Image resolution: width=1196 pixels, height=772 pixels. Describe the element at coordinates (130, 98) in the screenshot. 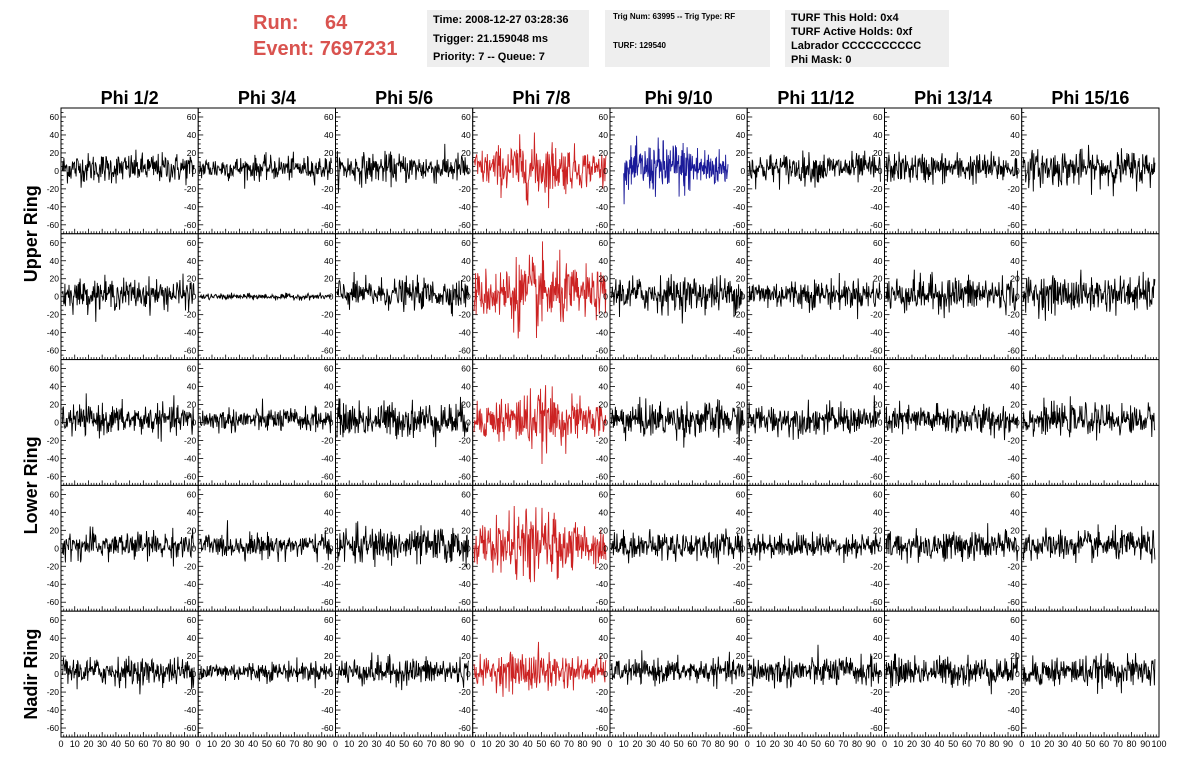

I see `column-title: Phi 1/2` at that location.